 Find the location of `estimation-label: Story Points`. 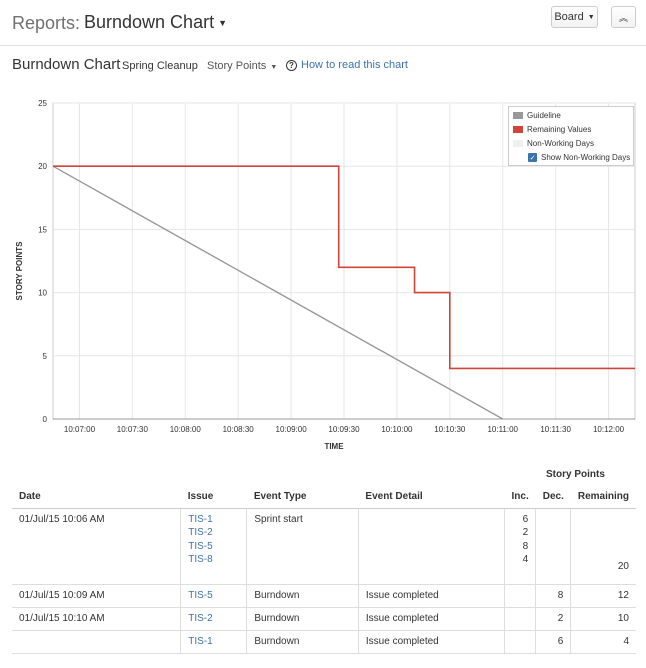

estimation-label: Story Points is located at coordinates (237, 66).